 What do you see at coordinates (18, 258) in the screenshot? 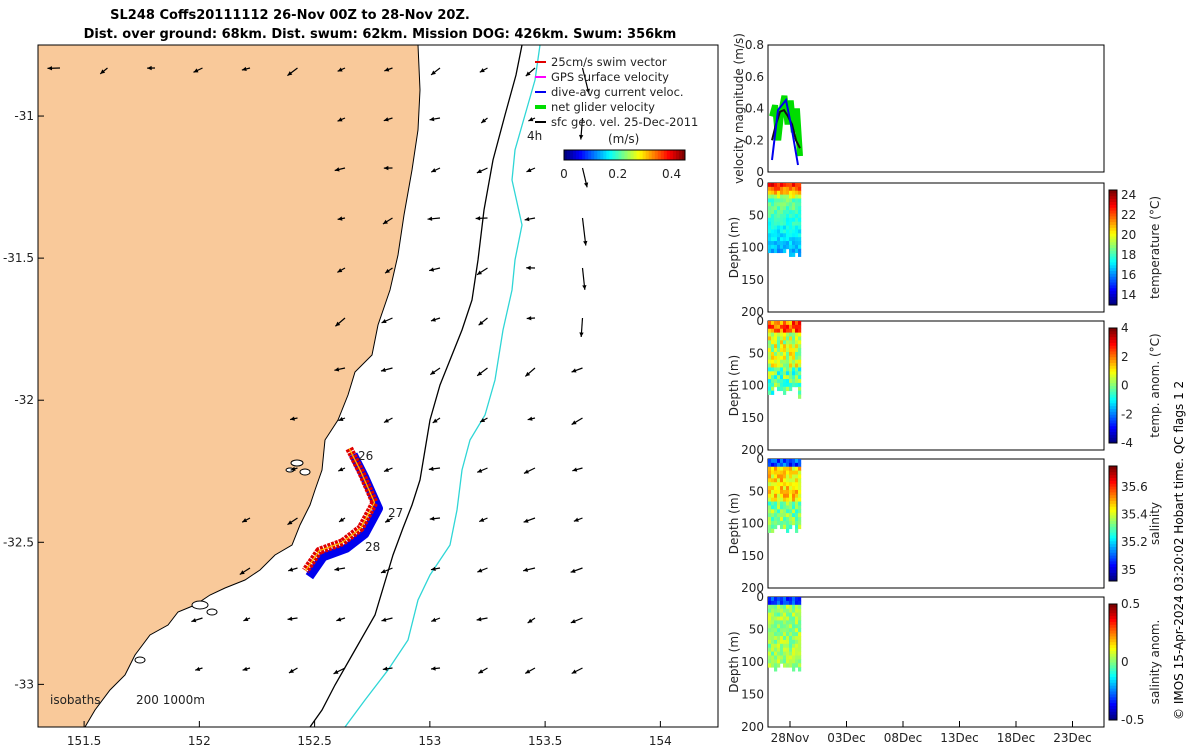
I see `map-ytick-label: -31.5` at bounding box center [18, 258].